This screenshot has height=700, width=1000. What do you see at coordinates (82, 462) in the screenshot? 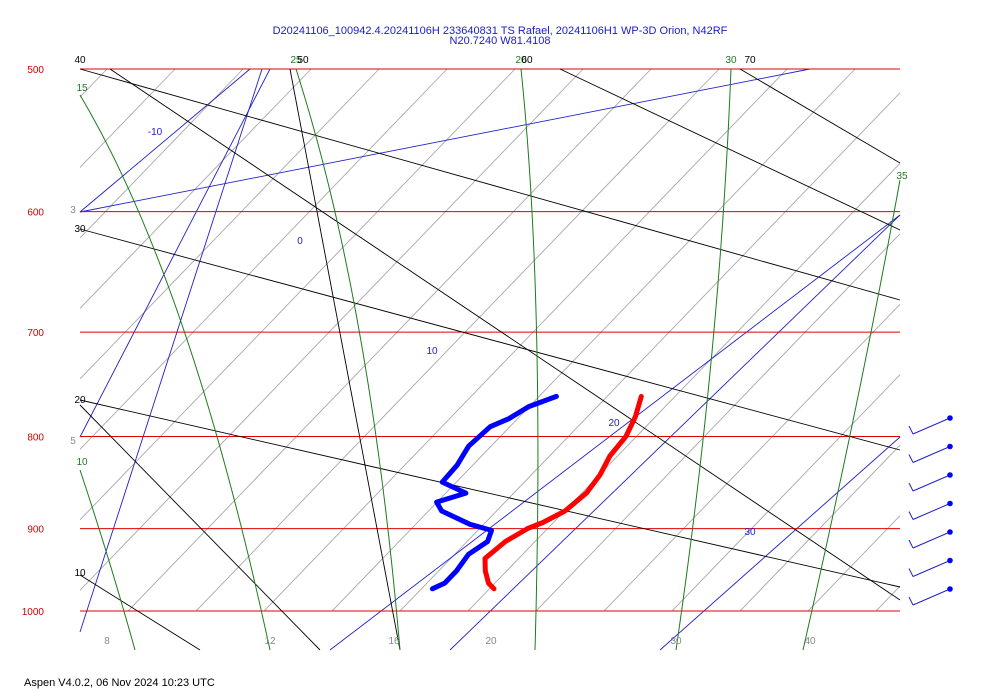
I see `moist-adiabat-label: 10` at bounding box center [82, 462].